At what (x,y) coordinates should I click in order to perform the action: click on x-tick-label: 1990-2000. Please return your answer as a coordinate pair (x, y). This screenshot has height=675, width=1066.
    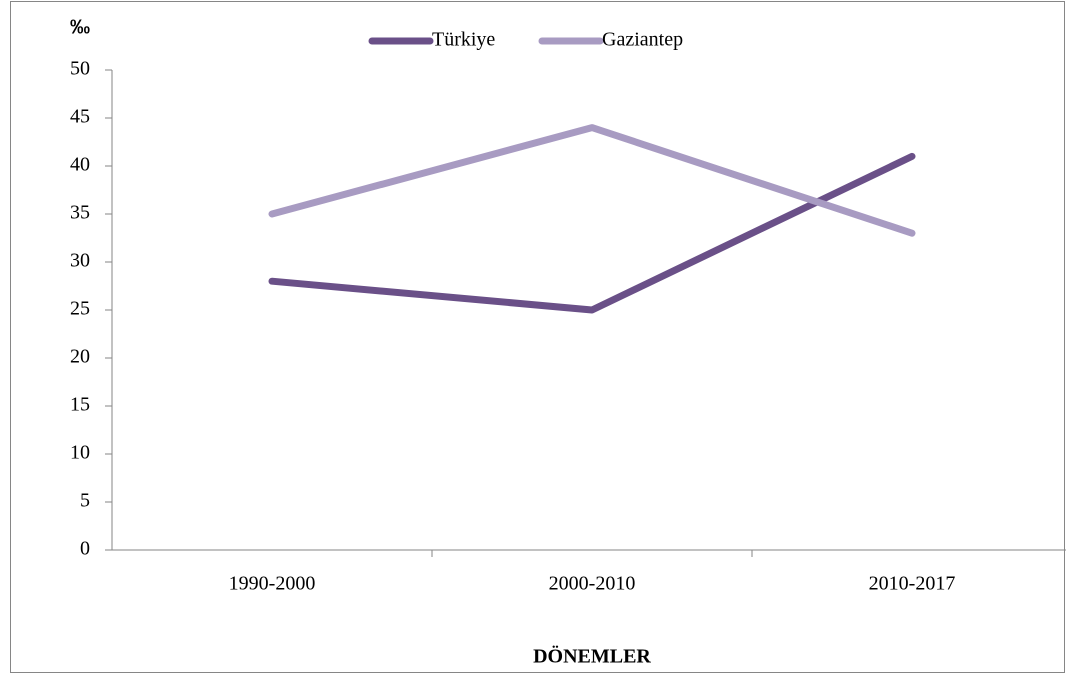
    Looking at the image, I should click on (272, 584).